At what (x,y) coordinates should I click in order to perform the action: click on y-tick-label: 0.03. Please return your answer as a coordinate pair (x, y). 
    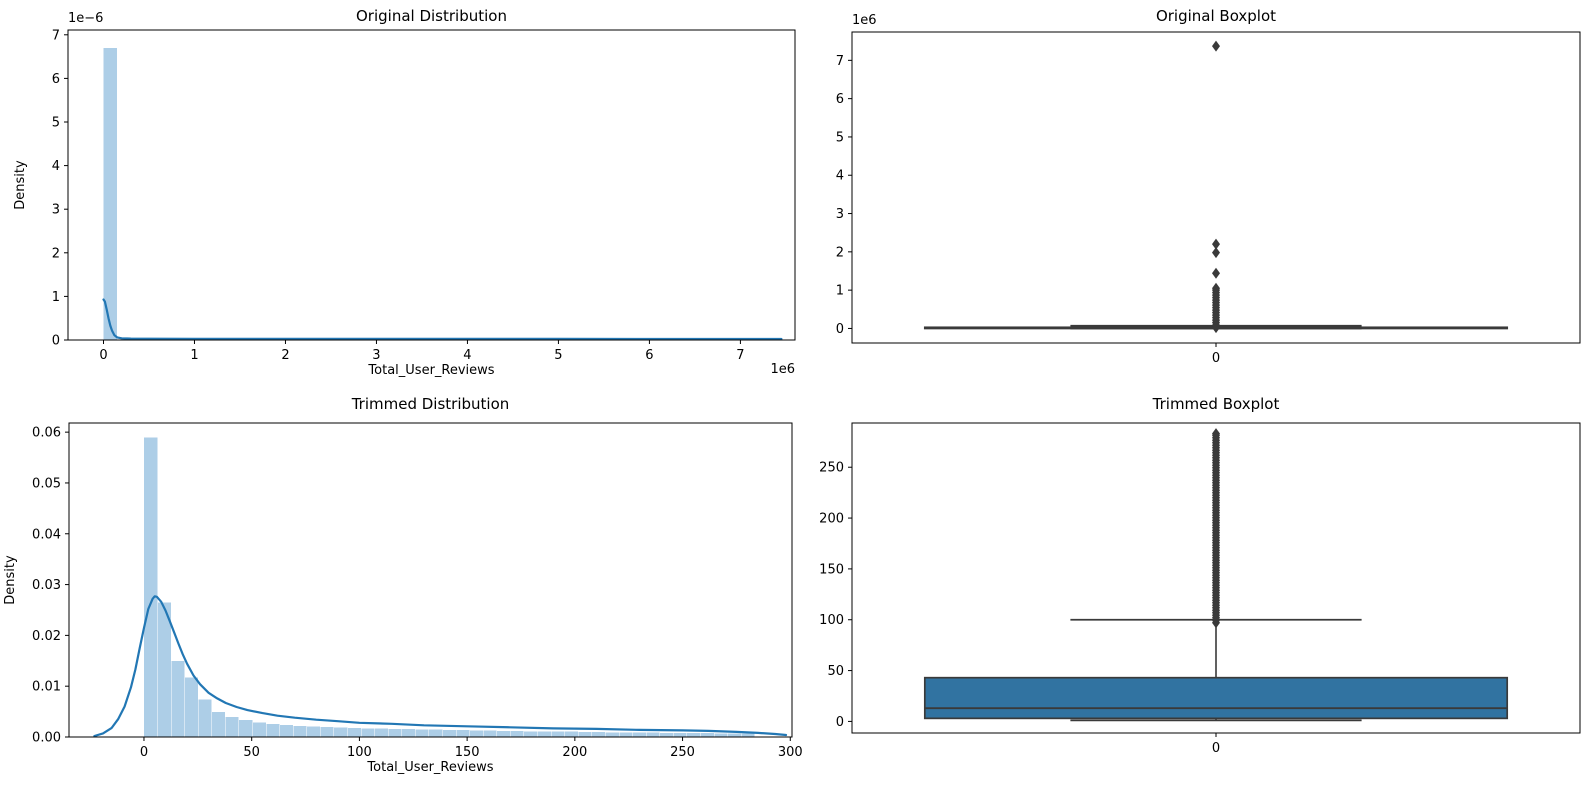
    Looking at the image, I should click on (46, 585).